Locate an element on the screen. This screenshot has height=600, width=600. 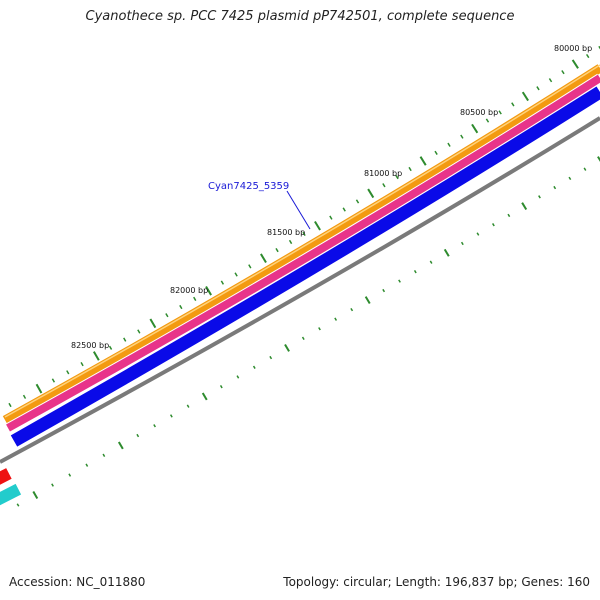
tick-label: 80000 bp is located at coordinates (573, 48).